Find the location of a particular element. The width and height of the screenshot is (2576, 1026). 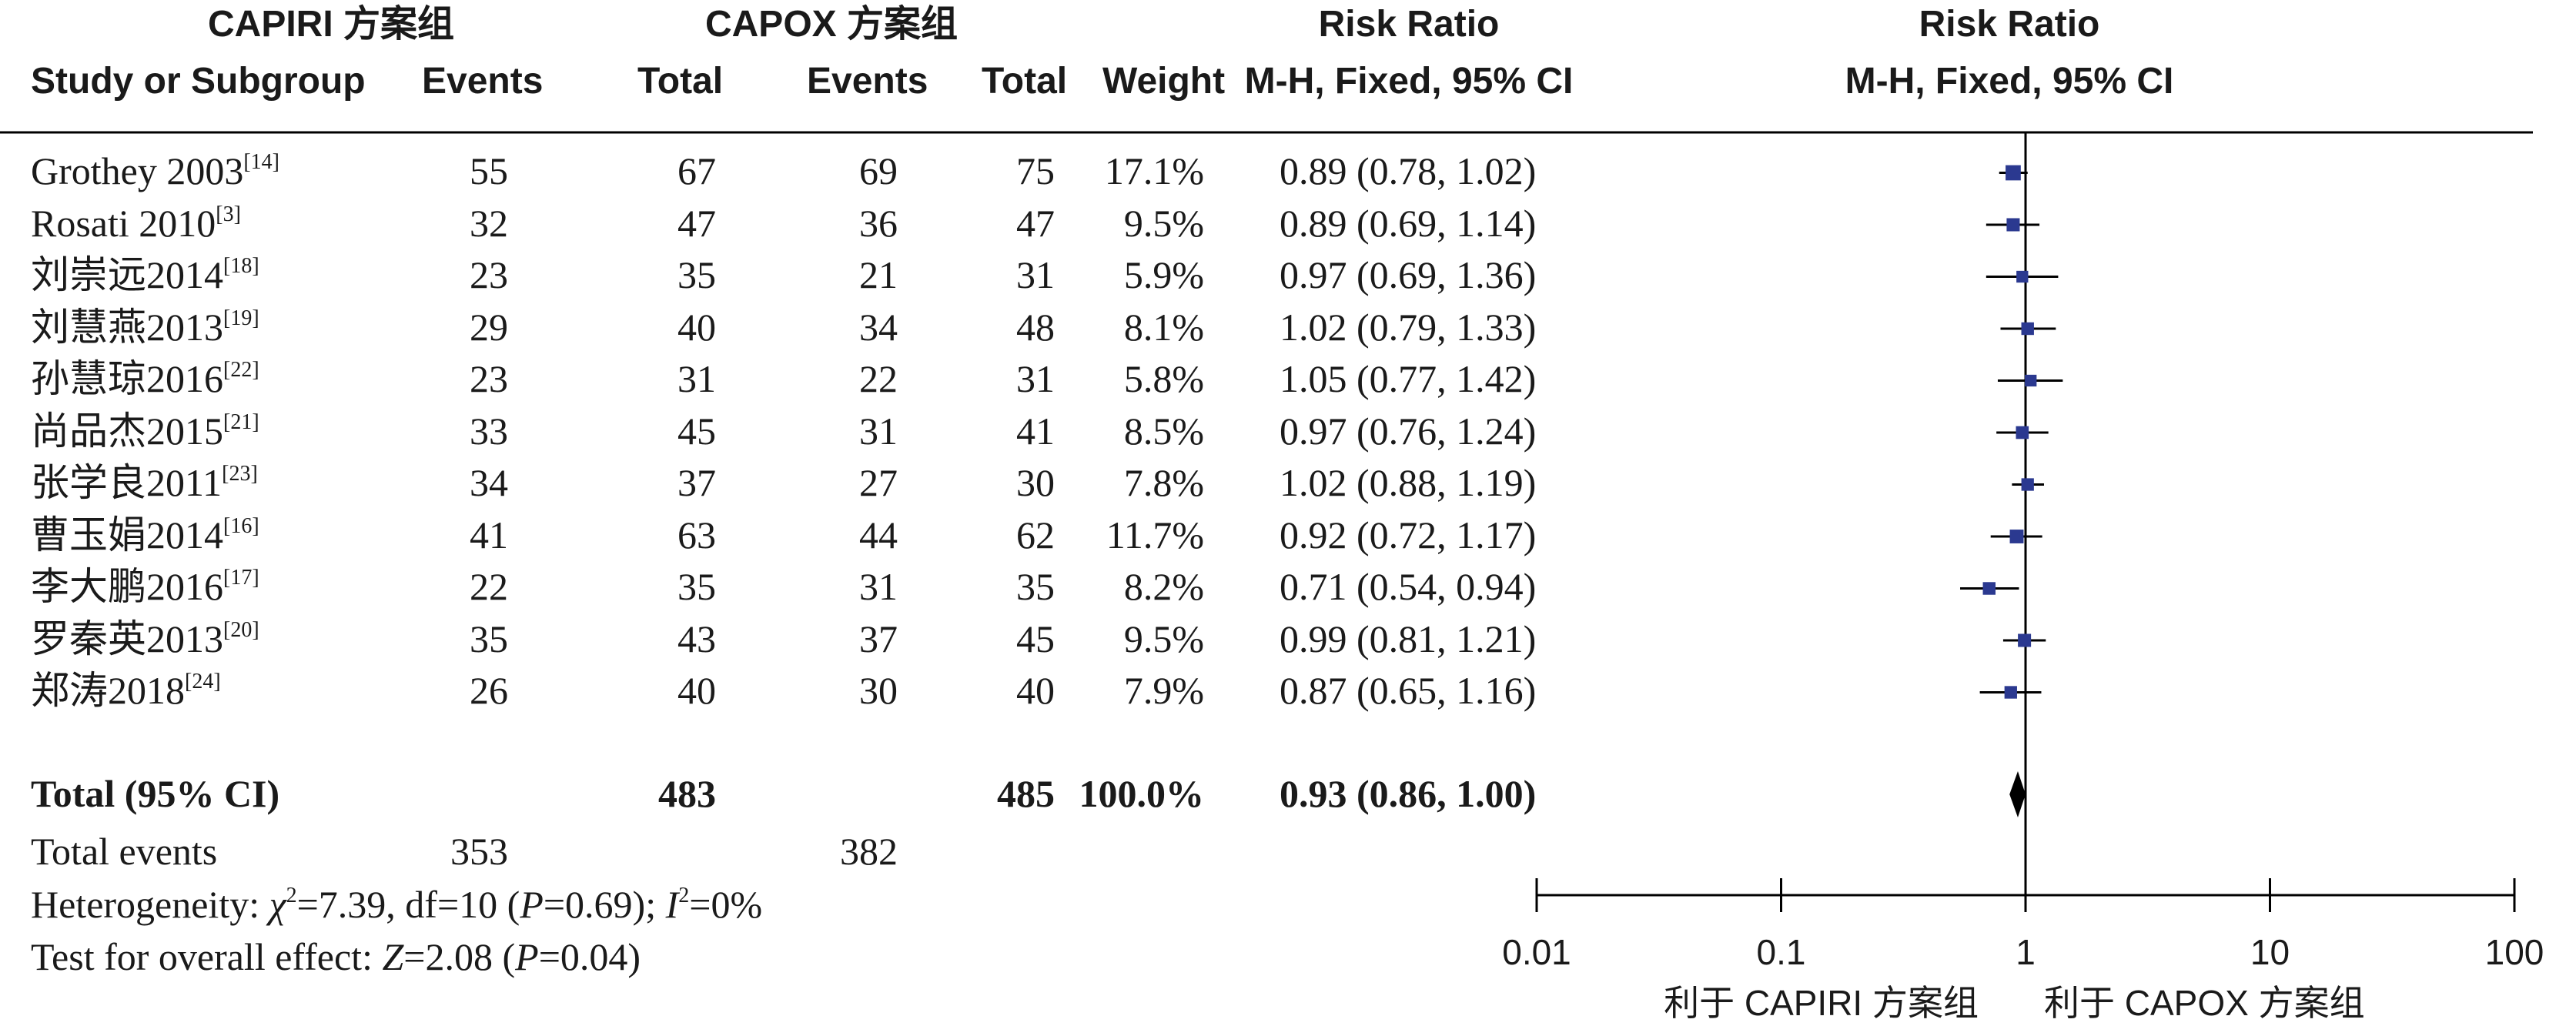

study-weight: 11.7% is located at coordinates (1155, 535).